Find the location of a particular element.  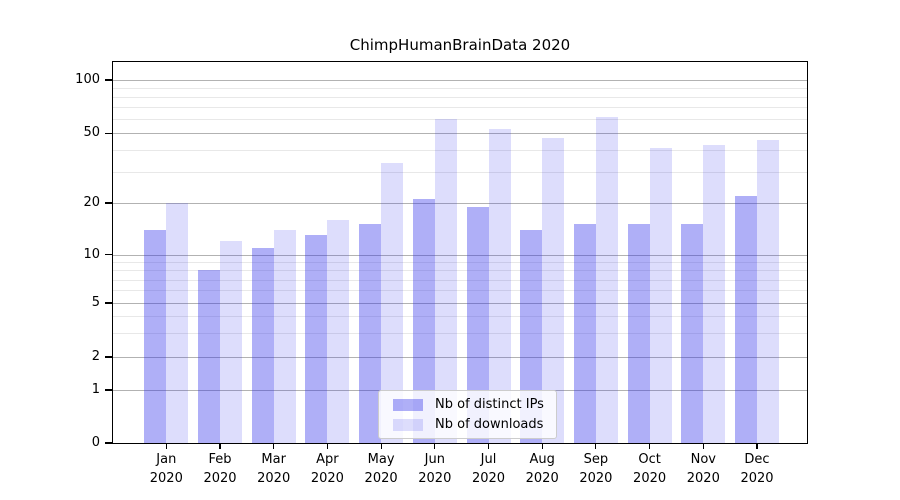

x-tick-label-mar: Mar 2020 is located at coordinates (274, 469).